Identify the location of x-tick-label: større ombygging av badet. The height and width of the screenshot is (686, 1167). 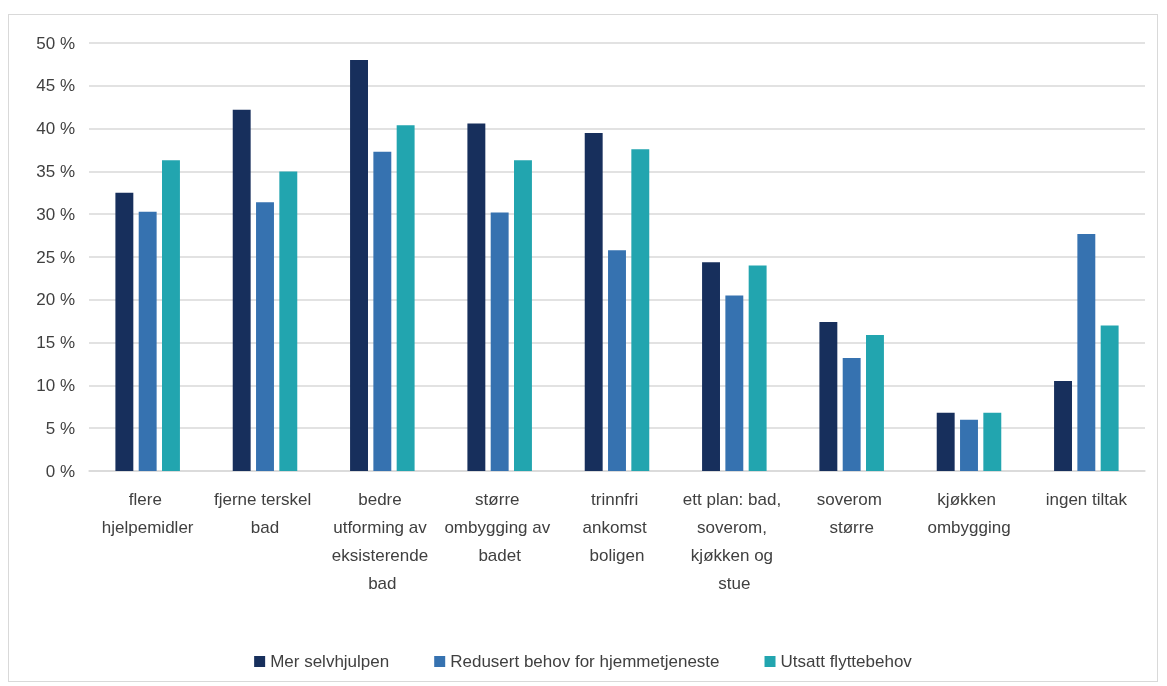
(499, 527).